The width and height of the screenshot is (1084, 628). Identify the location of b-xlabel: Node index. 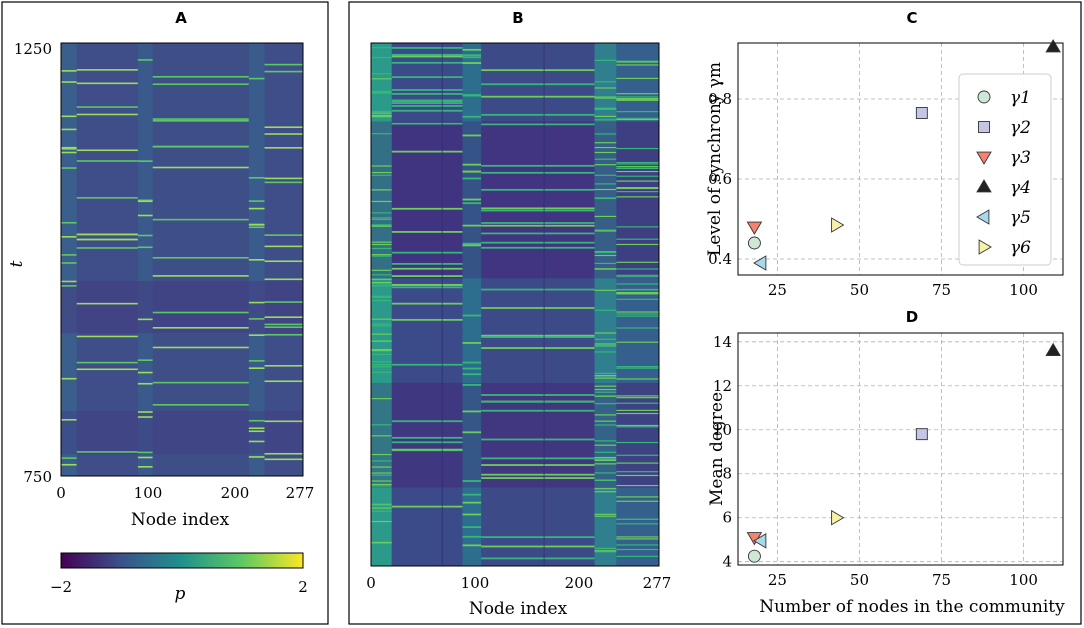
(518, 609).